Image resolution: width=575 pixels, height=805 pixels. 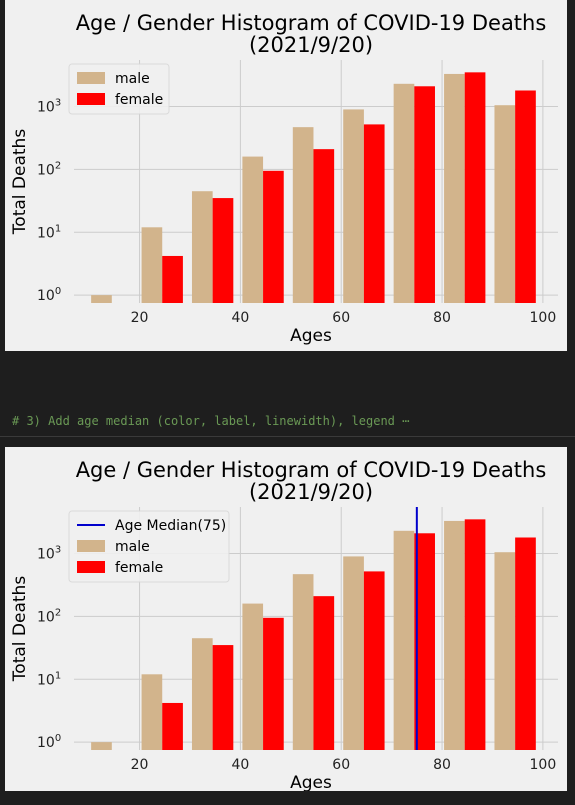 I want to click on legend: male female, so click(x=119, y=89).